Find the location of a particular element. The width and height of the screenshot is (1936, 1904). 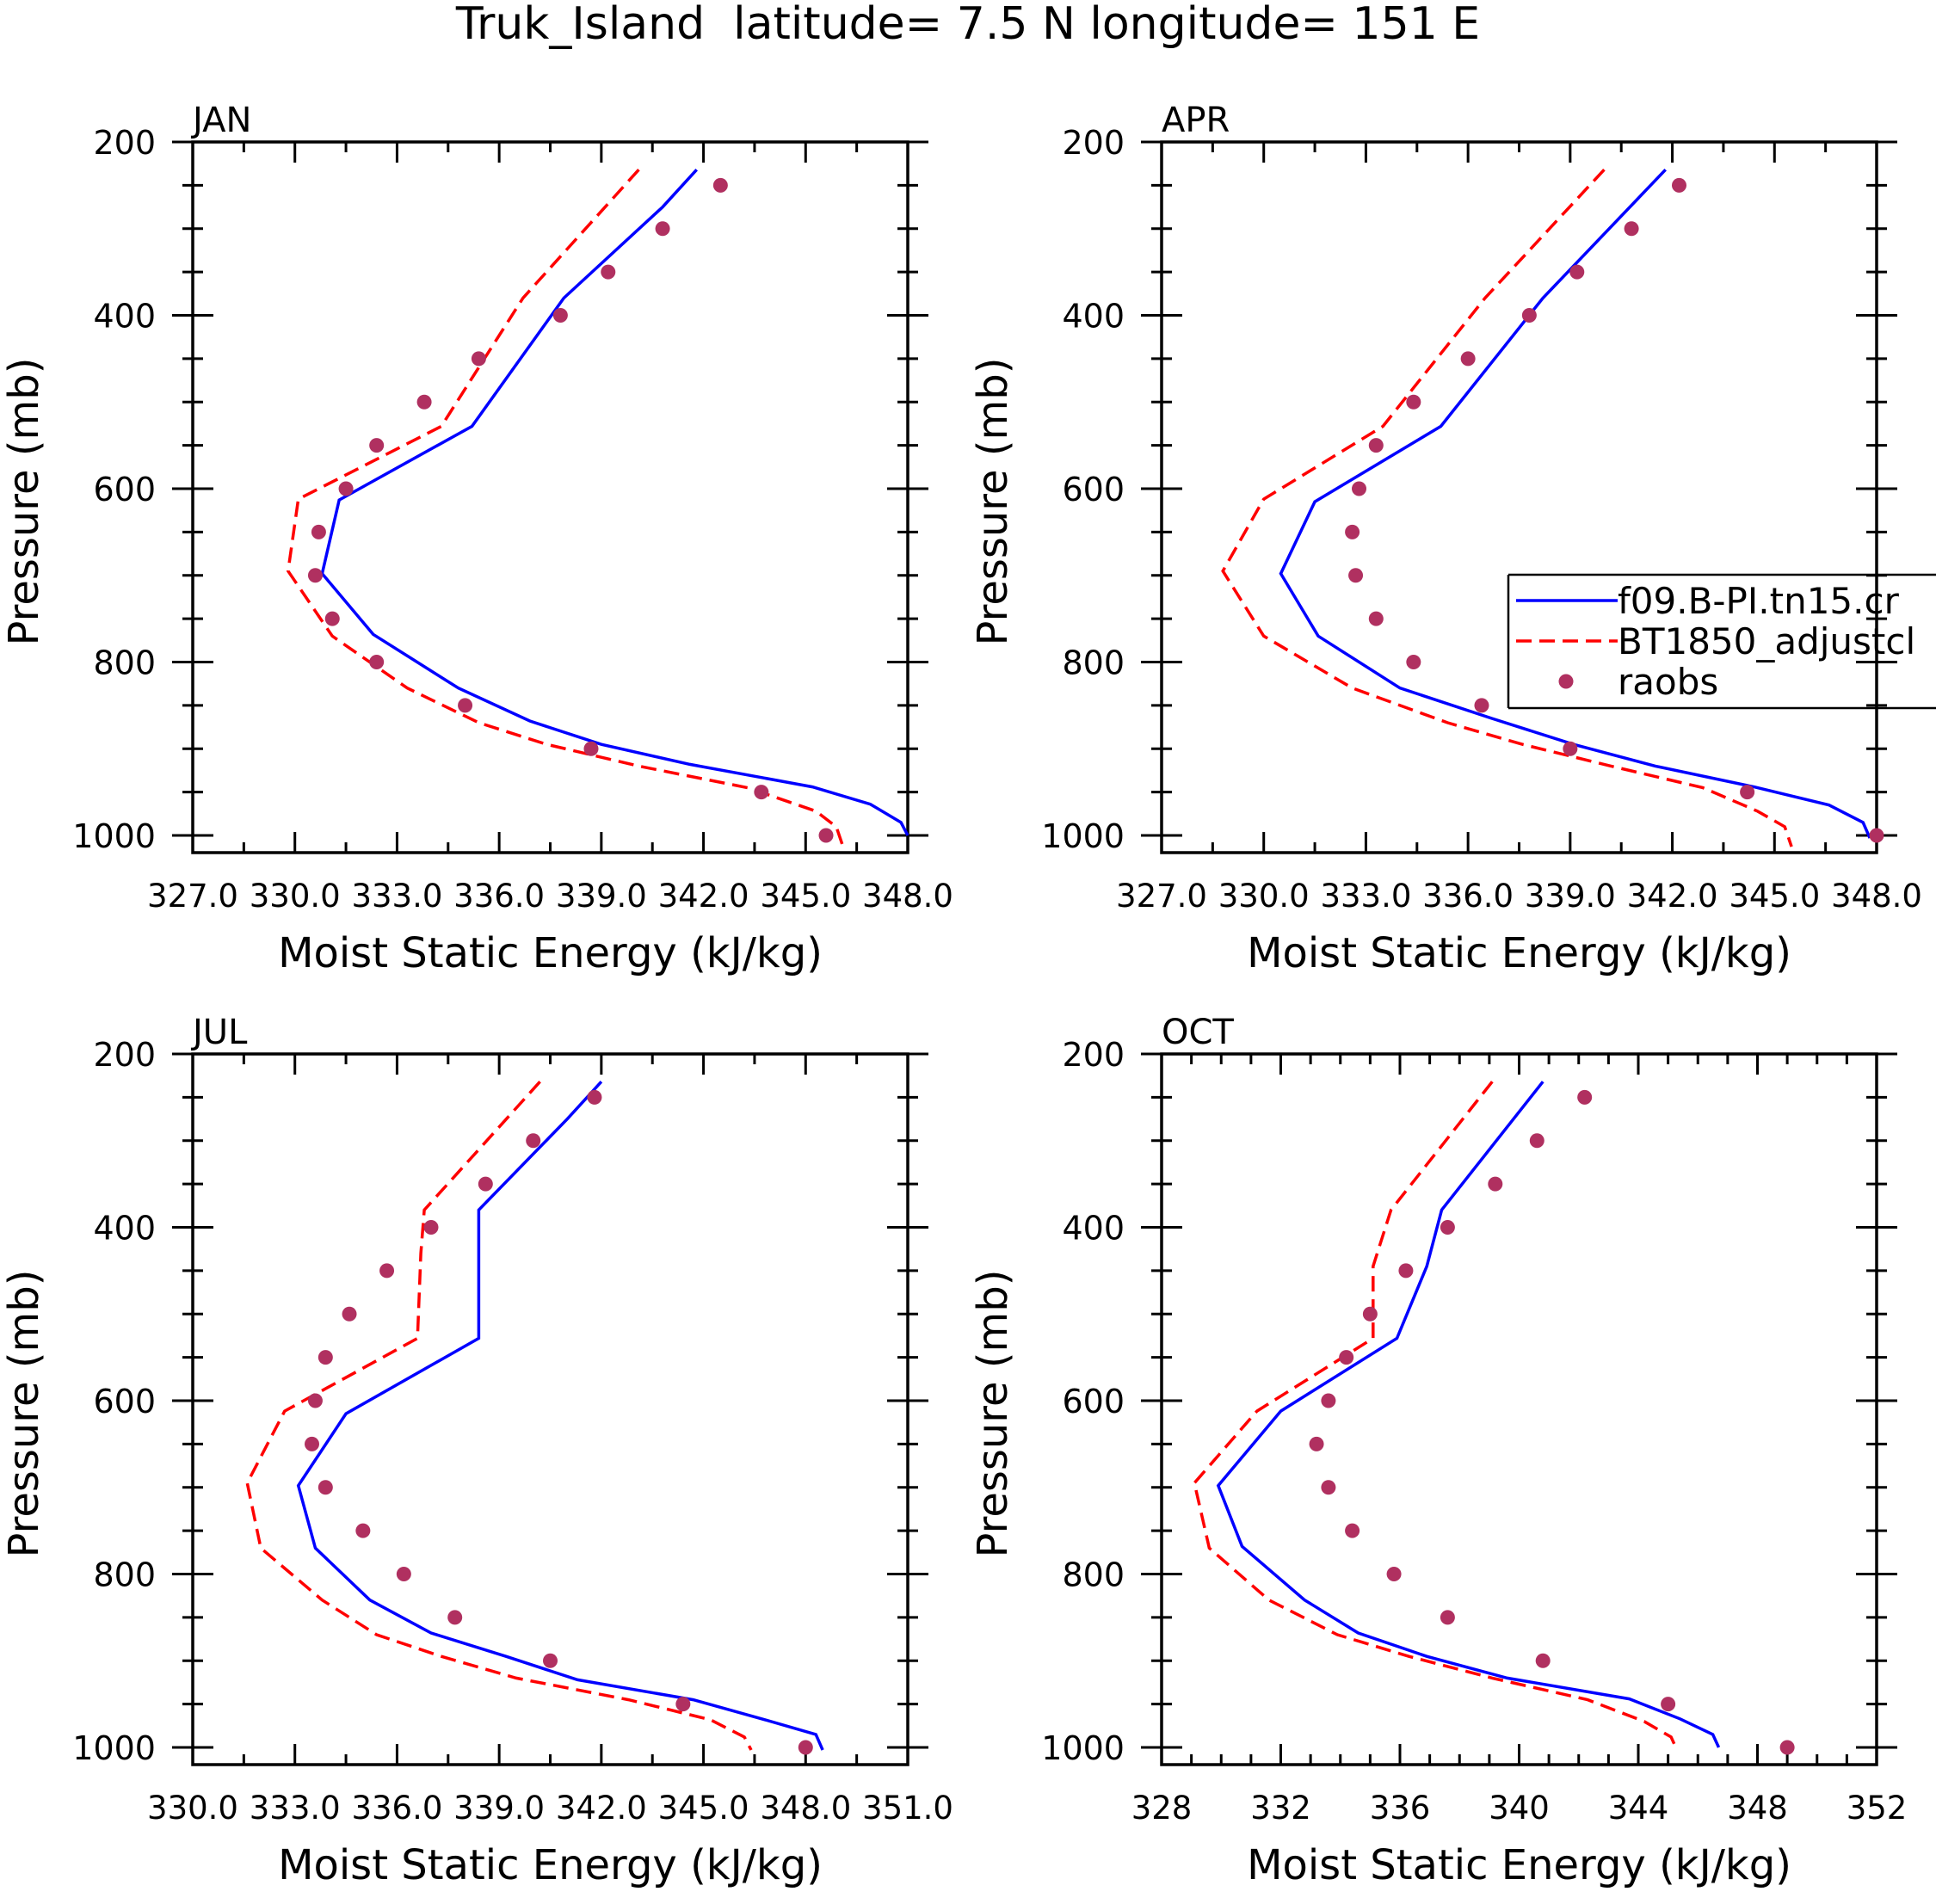

legend-entry-label: f09.B-PI.tn15.cr is located at coordinates (1759, 601).